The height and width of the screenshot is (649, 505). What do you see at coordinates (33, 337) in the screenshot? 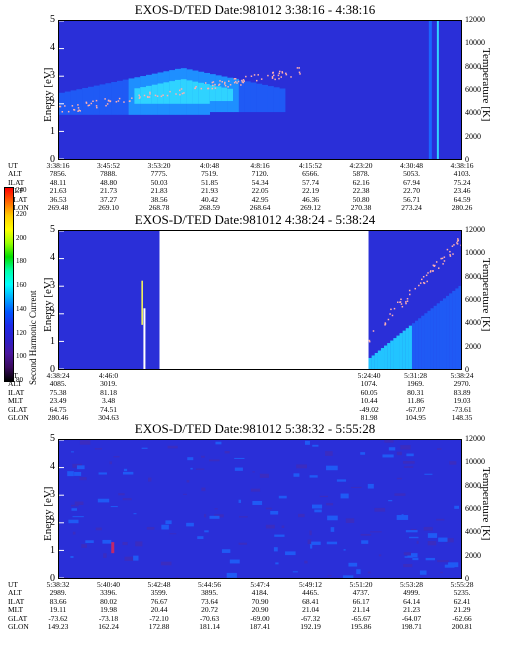
I see `colorbar-label: Second Harmonic Current` at bounding box center [33, 337].